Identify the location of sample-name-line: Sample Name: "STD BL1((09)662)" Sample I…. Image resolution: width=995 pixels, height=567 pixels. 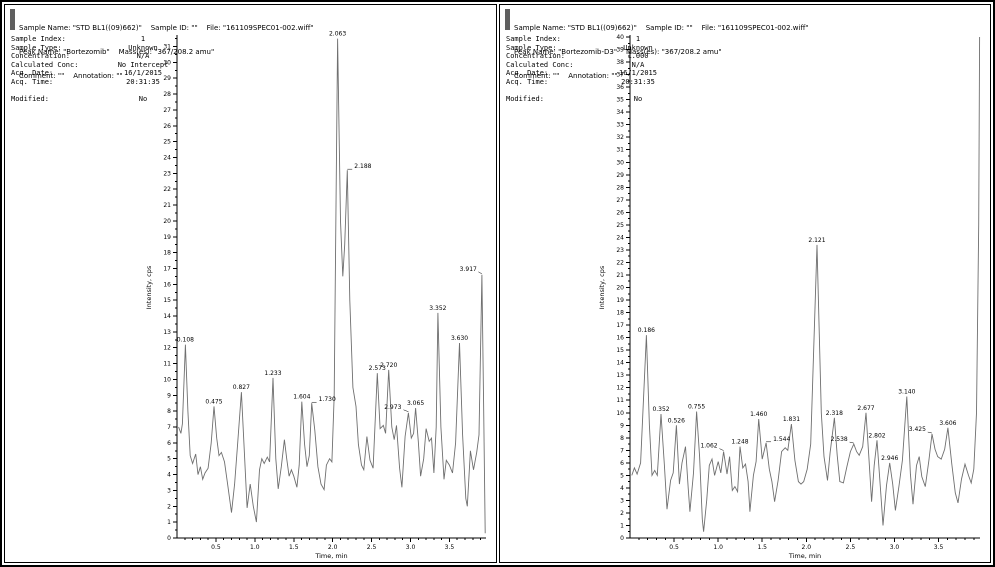
(661, 28).